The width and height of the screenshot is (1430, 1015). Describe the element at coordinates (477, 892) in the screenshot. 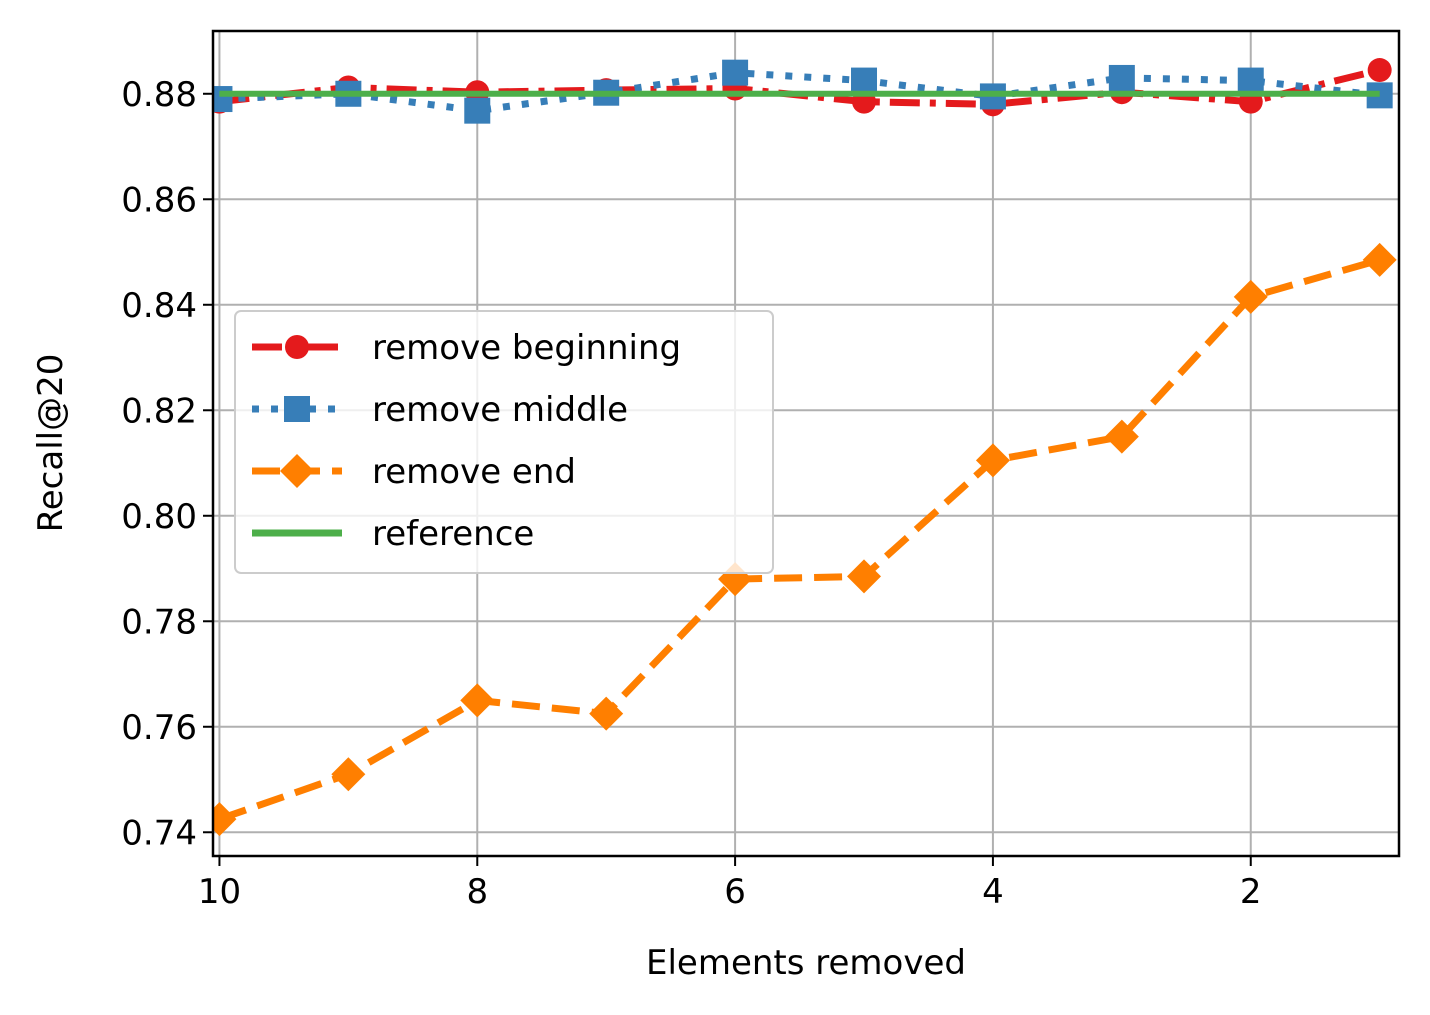

I see `x-tick-label: 8` at that location.